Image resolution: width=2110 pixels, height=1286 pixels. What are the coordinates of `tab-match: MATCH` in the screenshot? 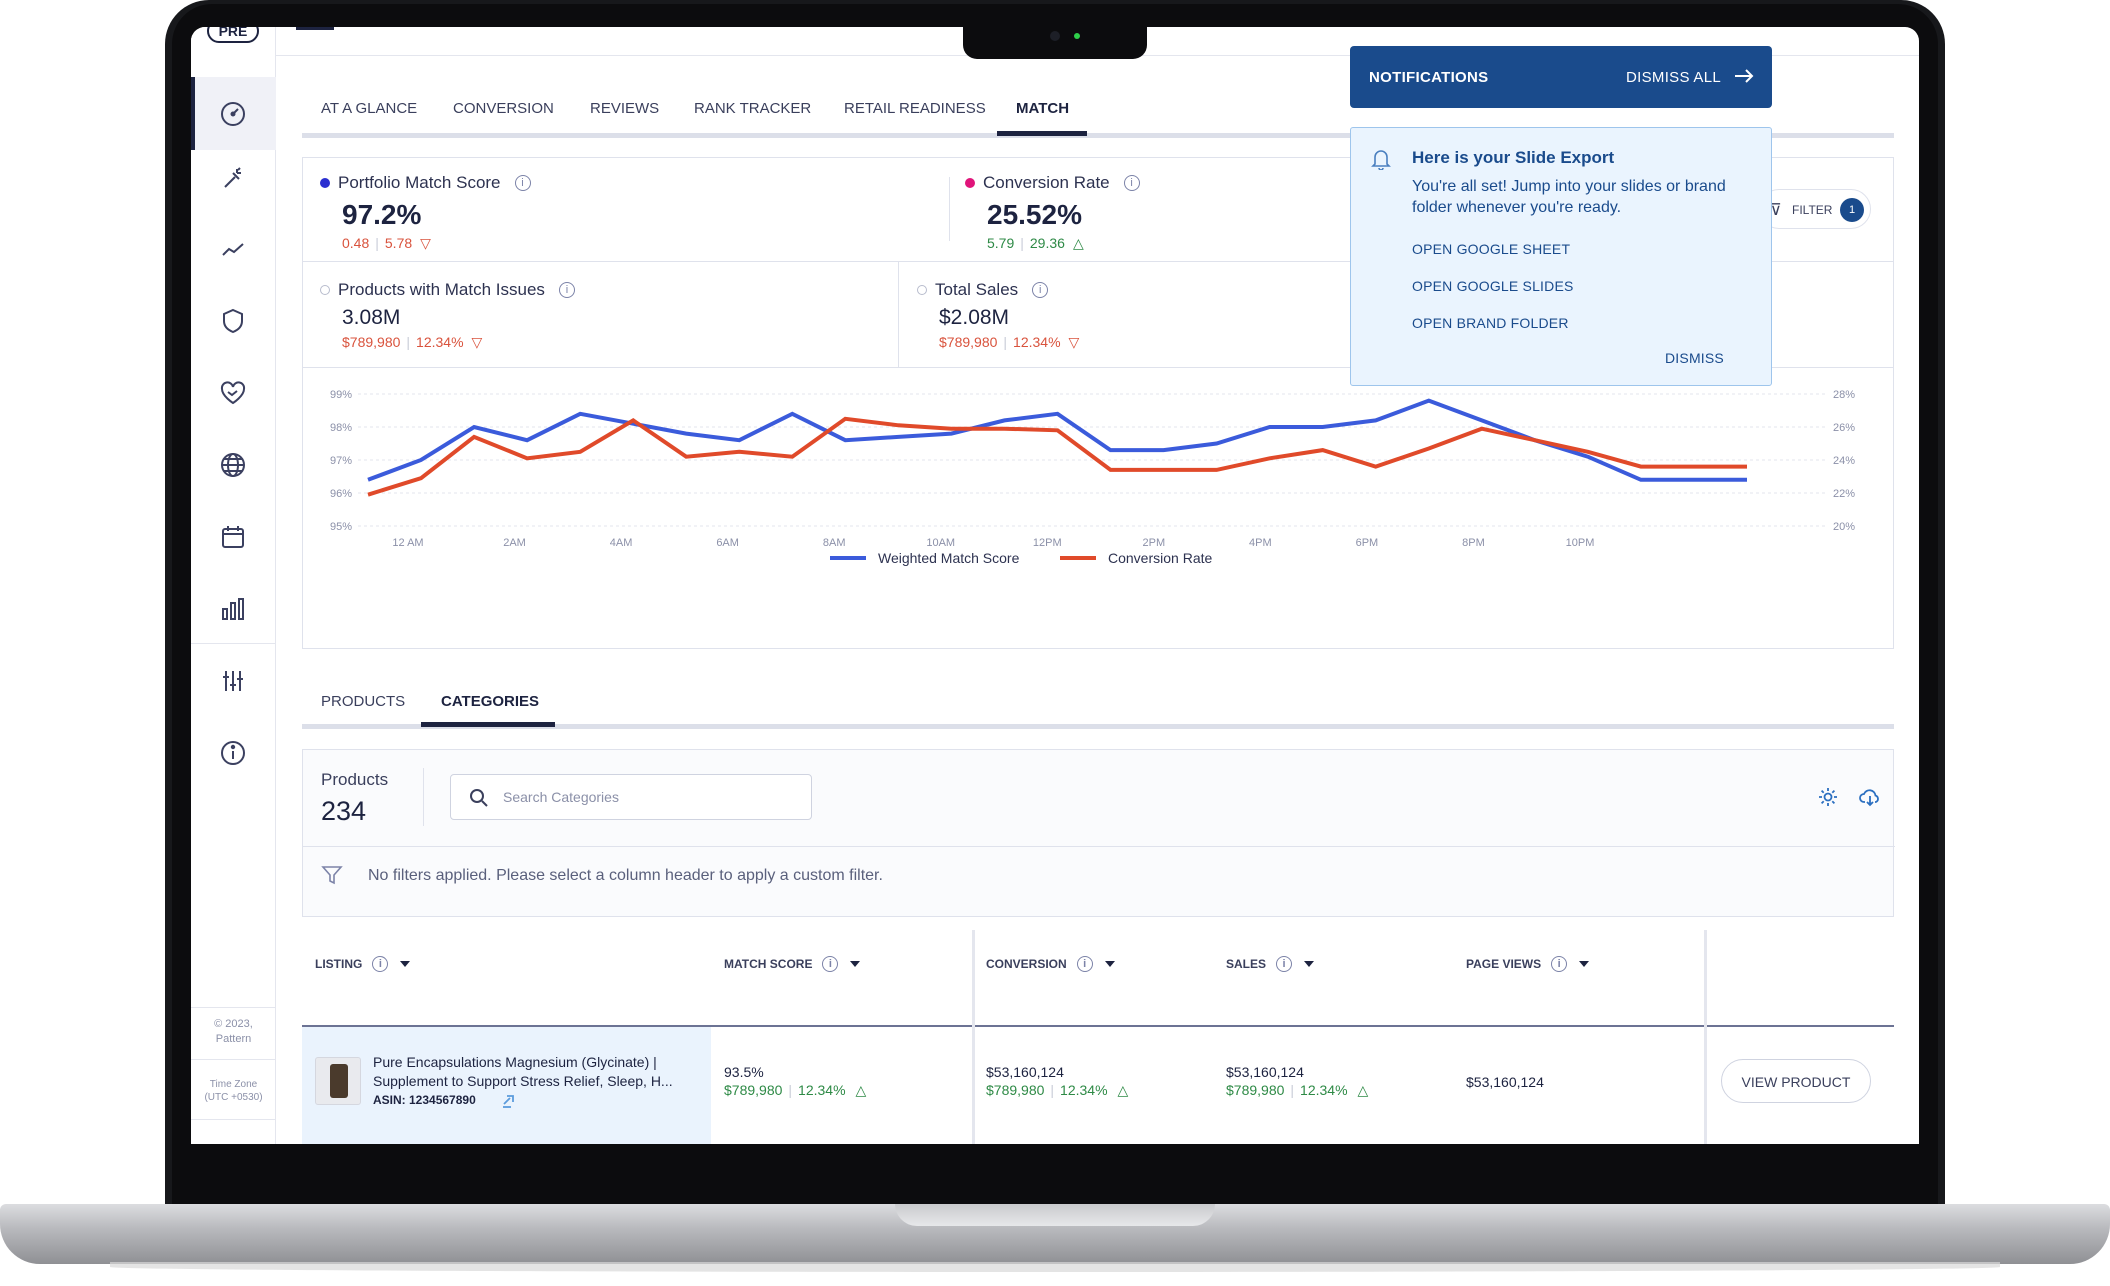 It's located at (1043, 108).